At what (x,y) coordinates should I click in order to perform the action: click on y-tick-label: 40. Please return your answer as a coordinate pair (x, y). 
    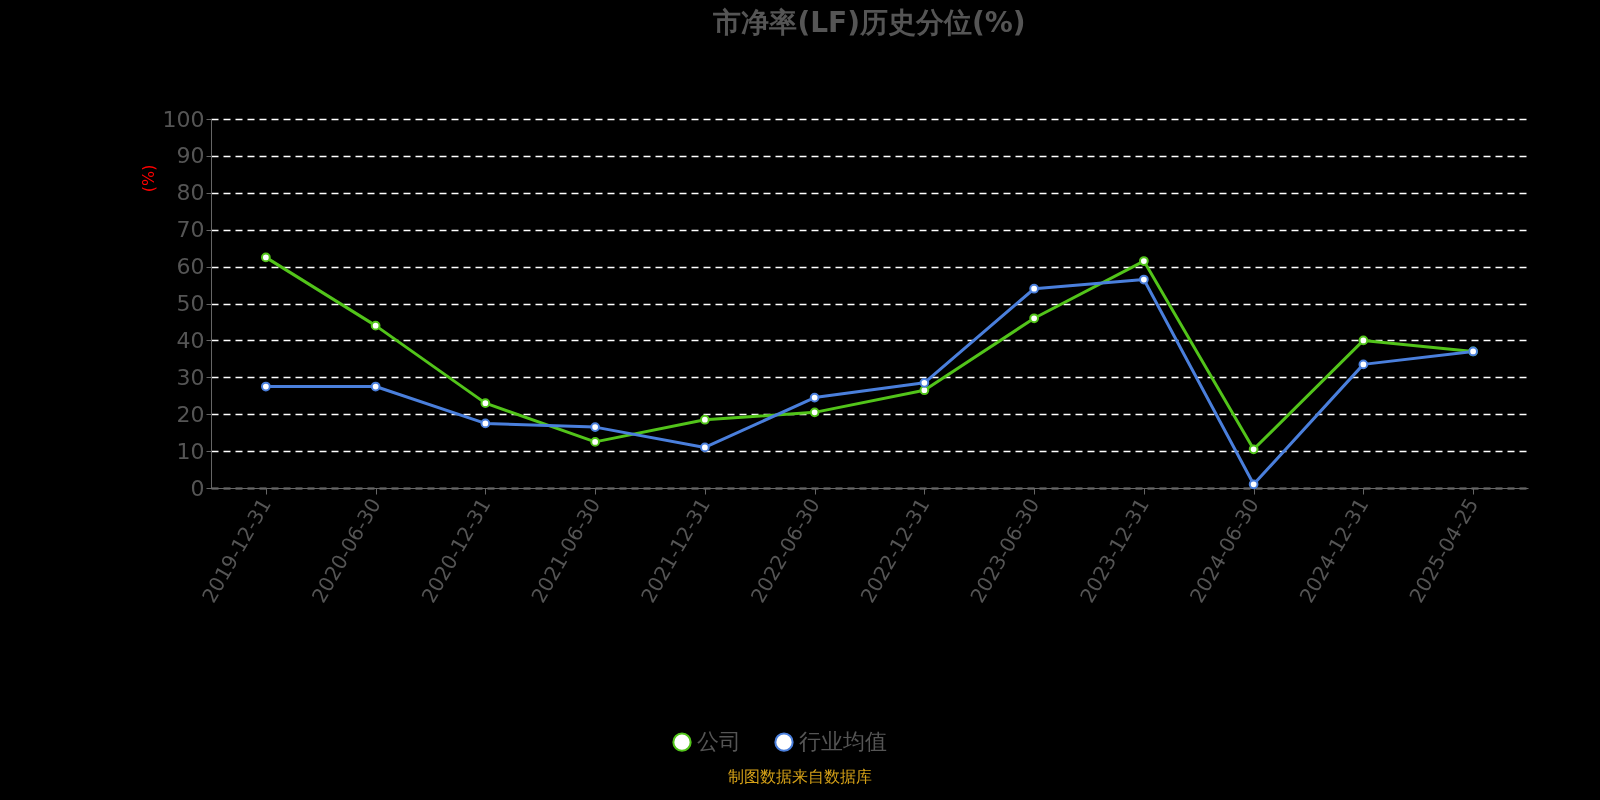
    Looking at the image, I should click on (190, 340).